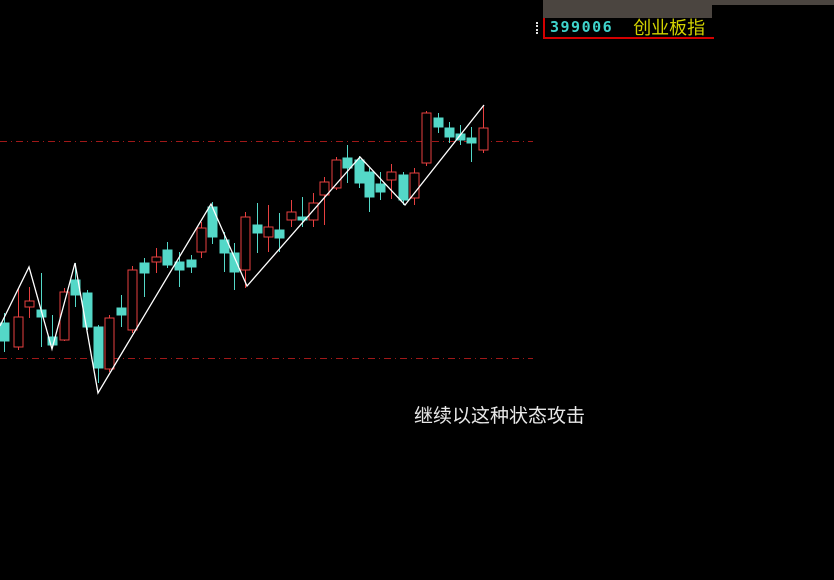  Describe the element at coordinates (500, 416) in the screenshot. I see `chart-annotation-text: 继续以这种状态攻击` at that location.